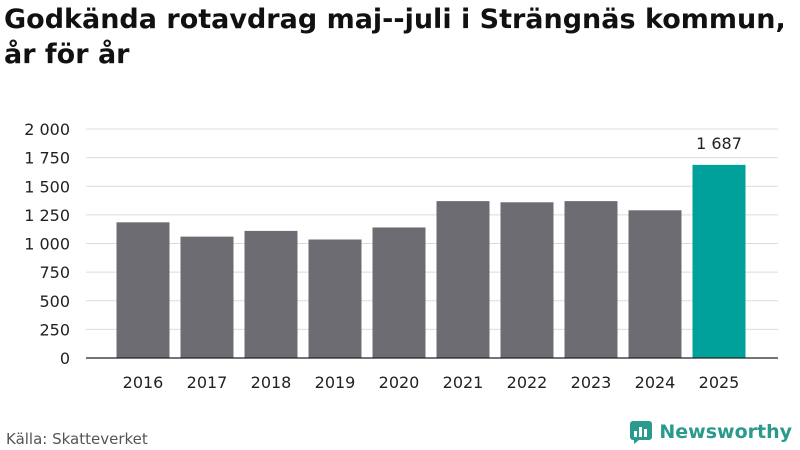 This screenshot has width=800, height=450. Describe the element at coordinates (399, 292) in the screenshot. I see `bar-2020` at that location.